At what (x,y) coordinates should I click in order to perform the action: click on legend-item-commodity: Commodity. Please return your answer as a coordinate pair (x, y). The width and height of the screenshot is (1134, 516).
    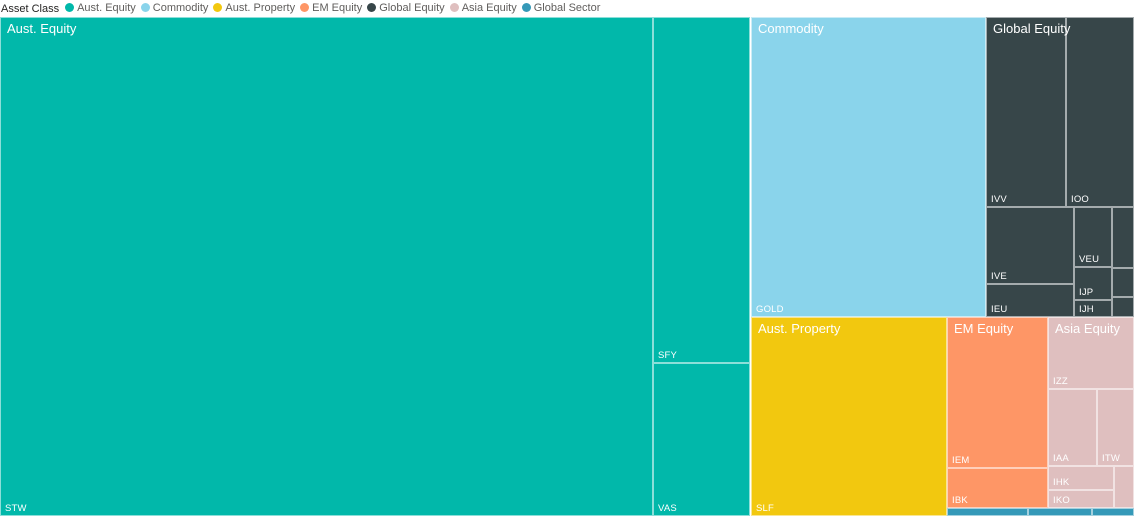
    Looking at the image, I should click on (174, 7).